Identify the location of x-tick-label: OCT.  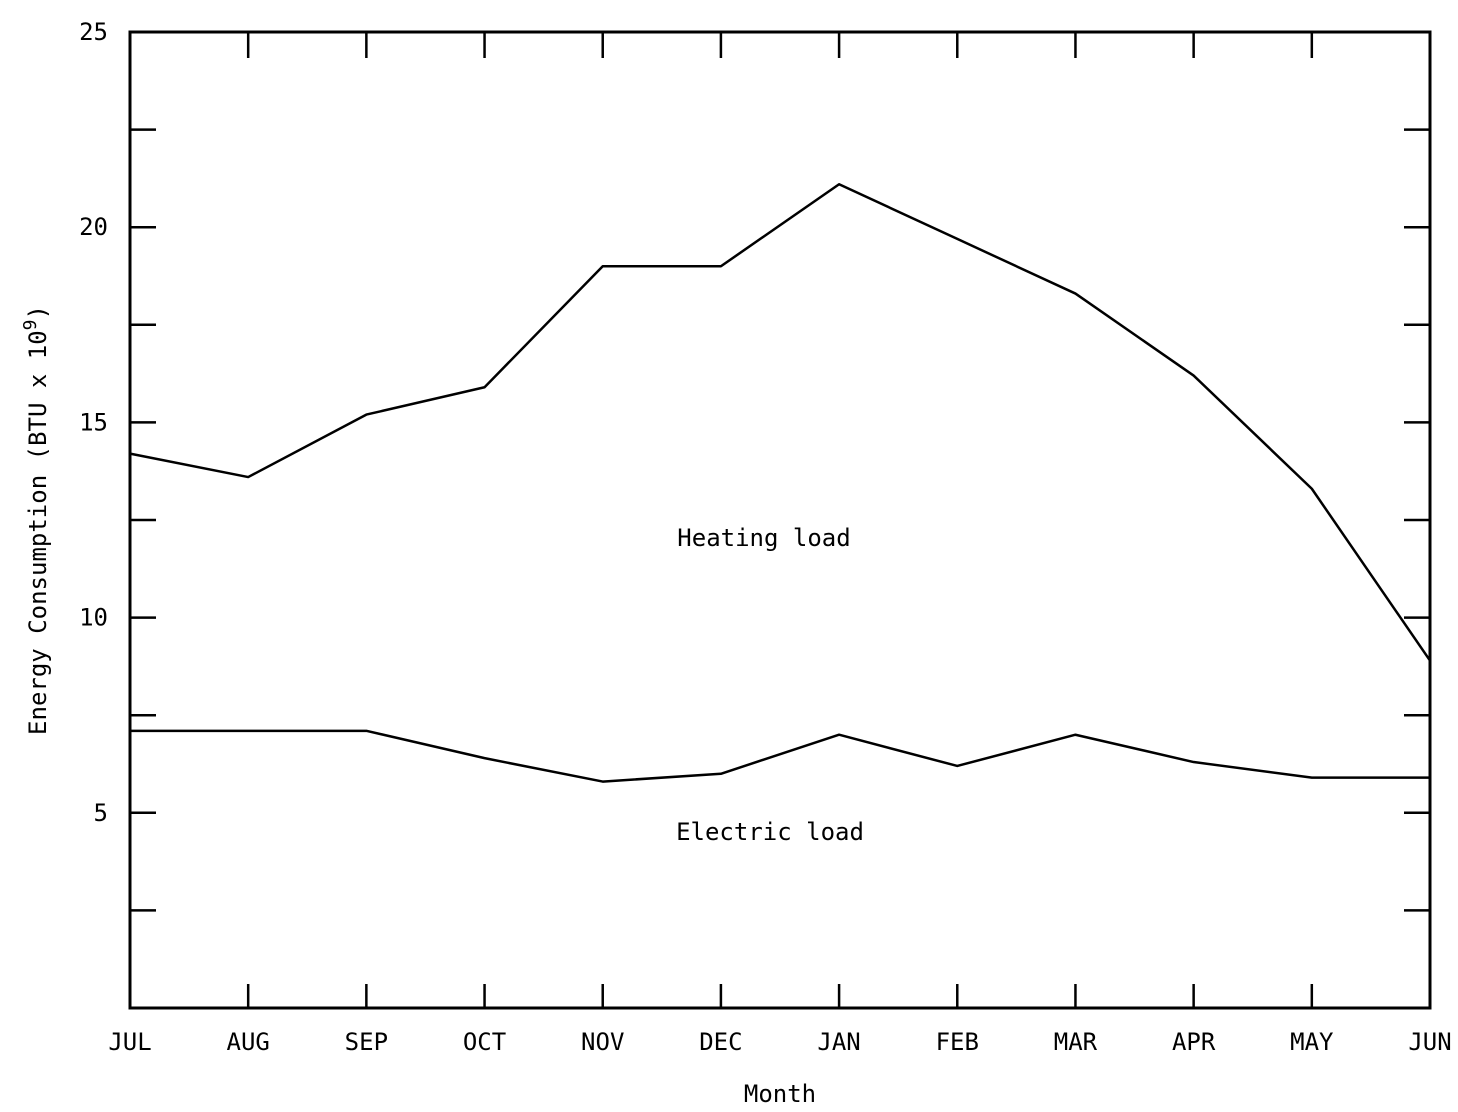
(484, 1042).